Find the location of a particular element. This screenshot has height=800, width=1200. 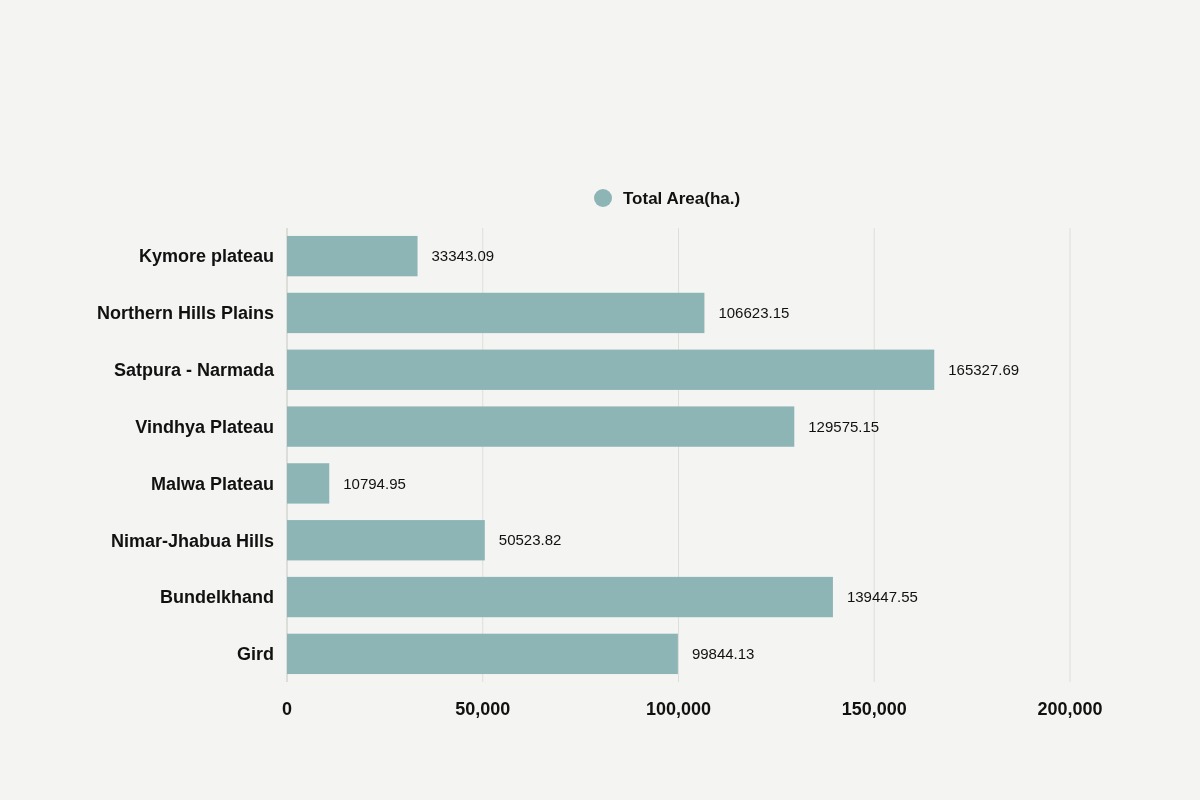

y-tick-label: Vindhya Plateau is located at coordinates (204, 426).